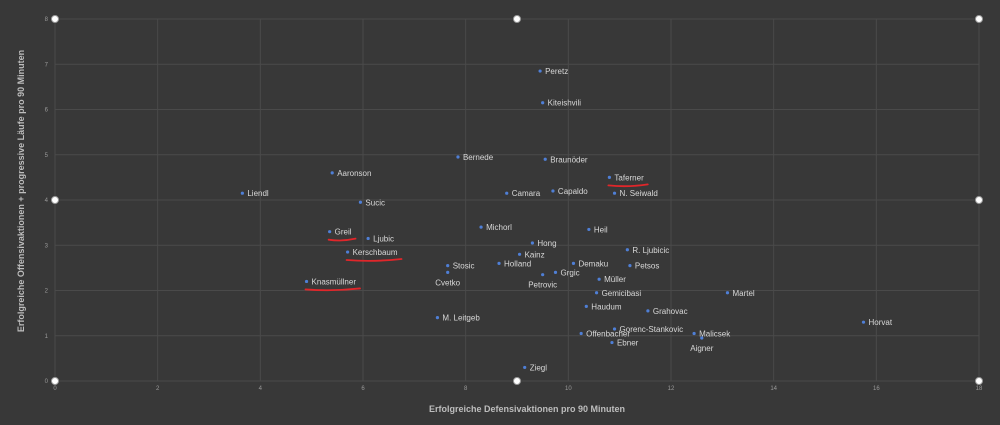 This screenshot has height=425, width=1000. Describe the element at coordinates (569, 159) in the screenshot. I see `point-label: Braunöder` at that location.